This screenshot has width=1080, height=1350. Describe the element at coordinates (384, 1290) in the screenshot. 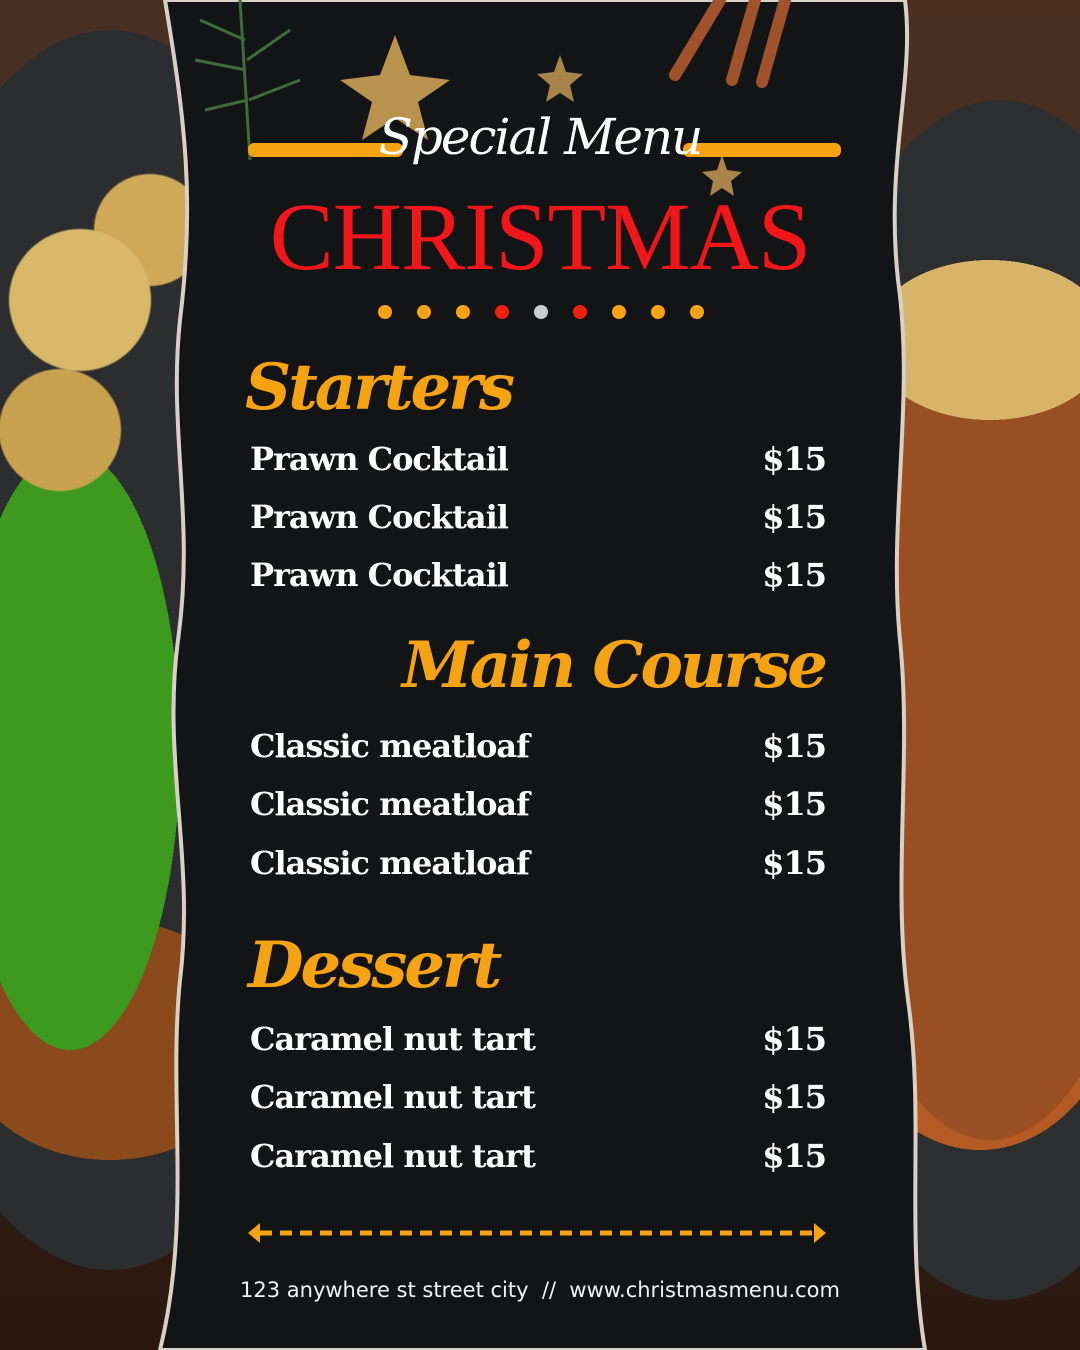

I see `address: 123 anywhere st street city` at that location.